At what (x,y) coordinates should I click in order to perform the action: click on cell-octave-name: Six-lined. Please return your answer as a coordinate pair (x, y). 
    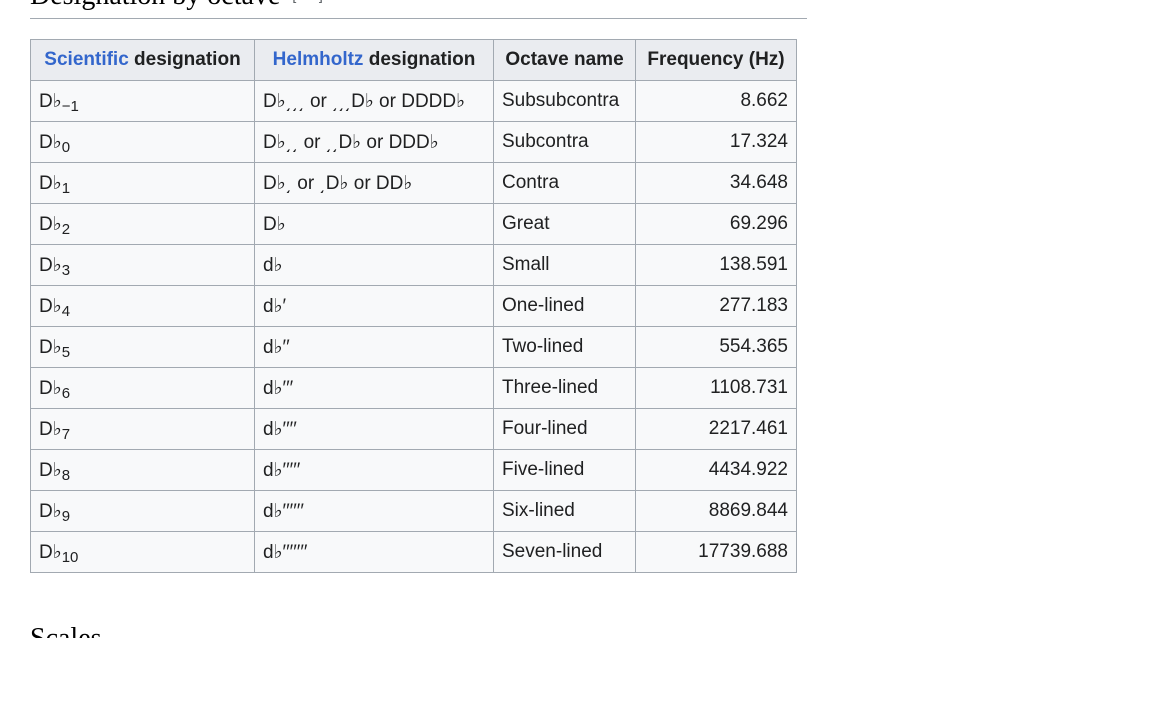
    Looking at the image, I should click on (564, 511).